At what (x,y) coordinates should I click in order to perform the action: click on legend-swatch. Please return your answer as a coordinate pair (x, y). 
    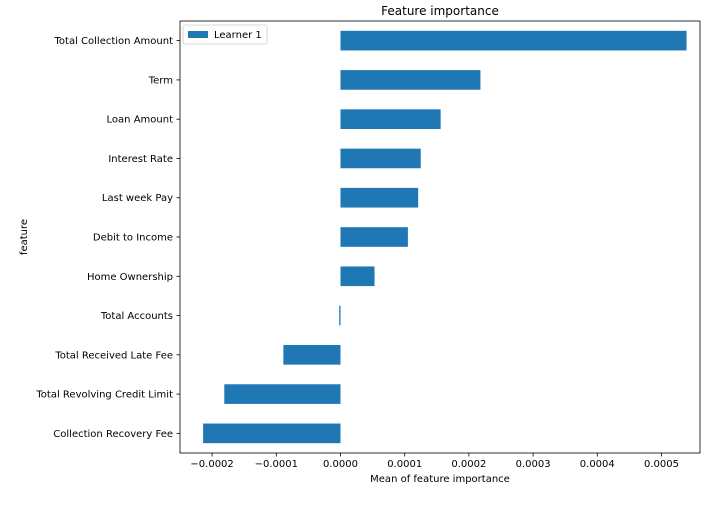
    Looking at the image, I should click on (198, 34).